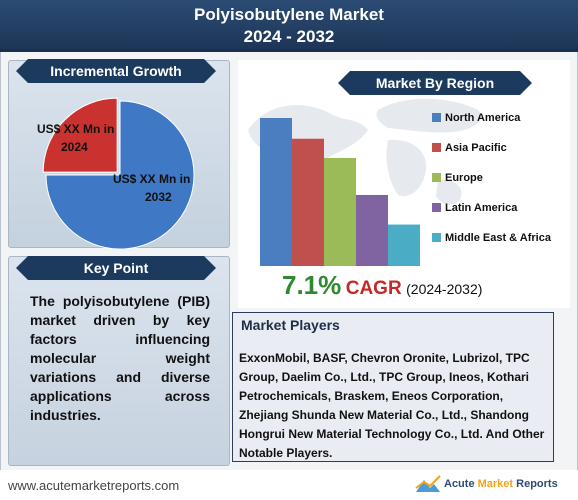  What do you see at coordinates (151, 188) in the screenshot?
I see `pie-label: US$ XX Mn in 2032` at bounding box center [151, 188].